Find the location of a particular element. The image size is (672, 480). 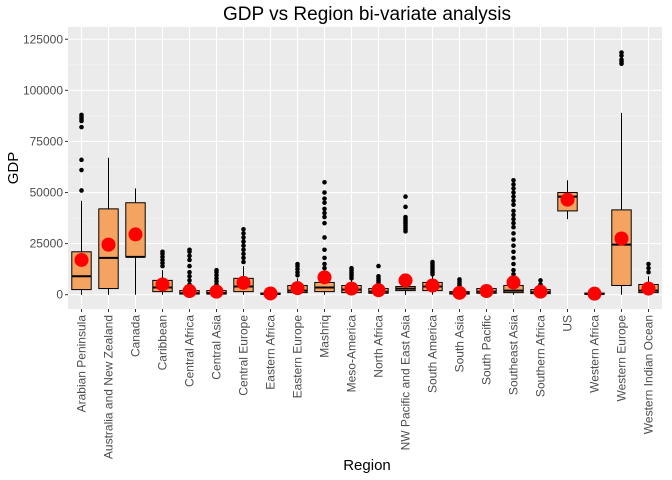

x-tick-label: Meso-America is located at coordinates (352, 354).